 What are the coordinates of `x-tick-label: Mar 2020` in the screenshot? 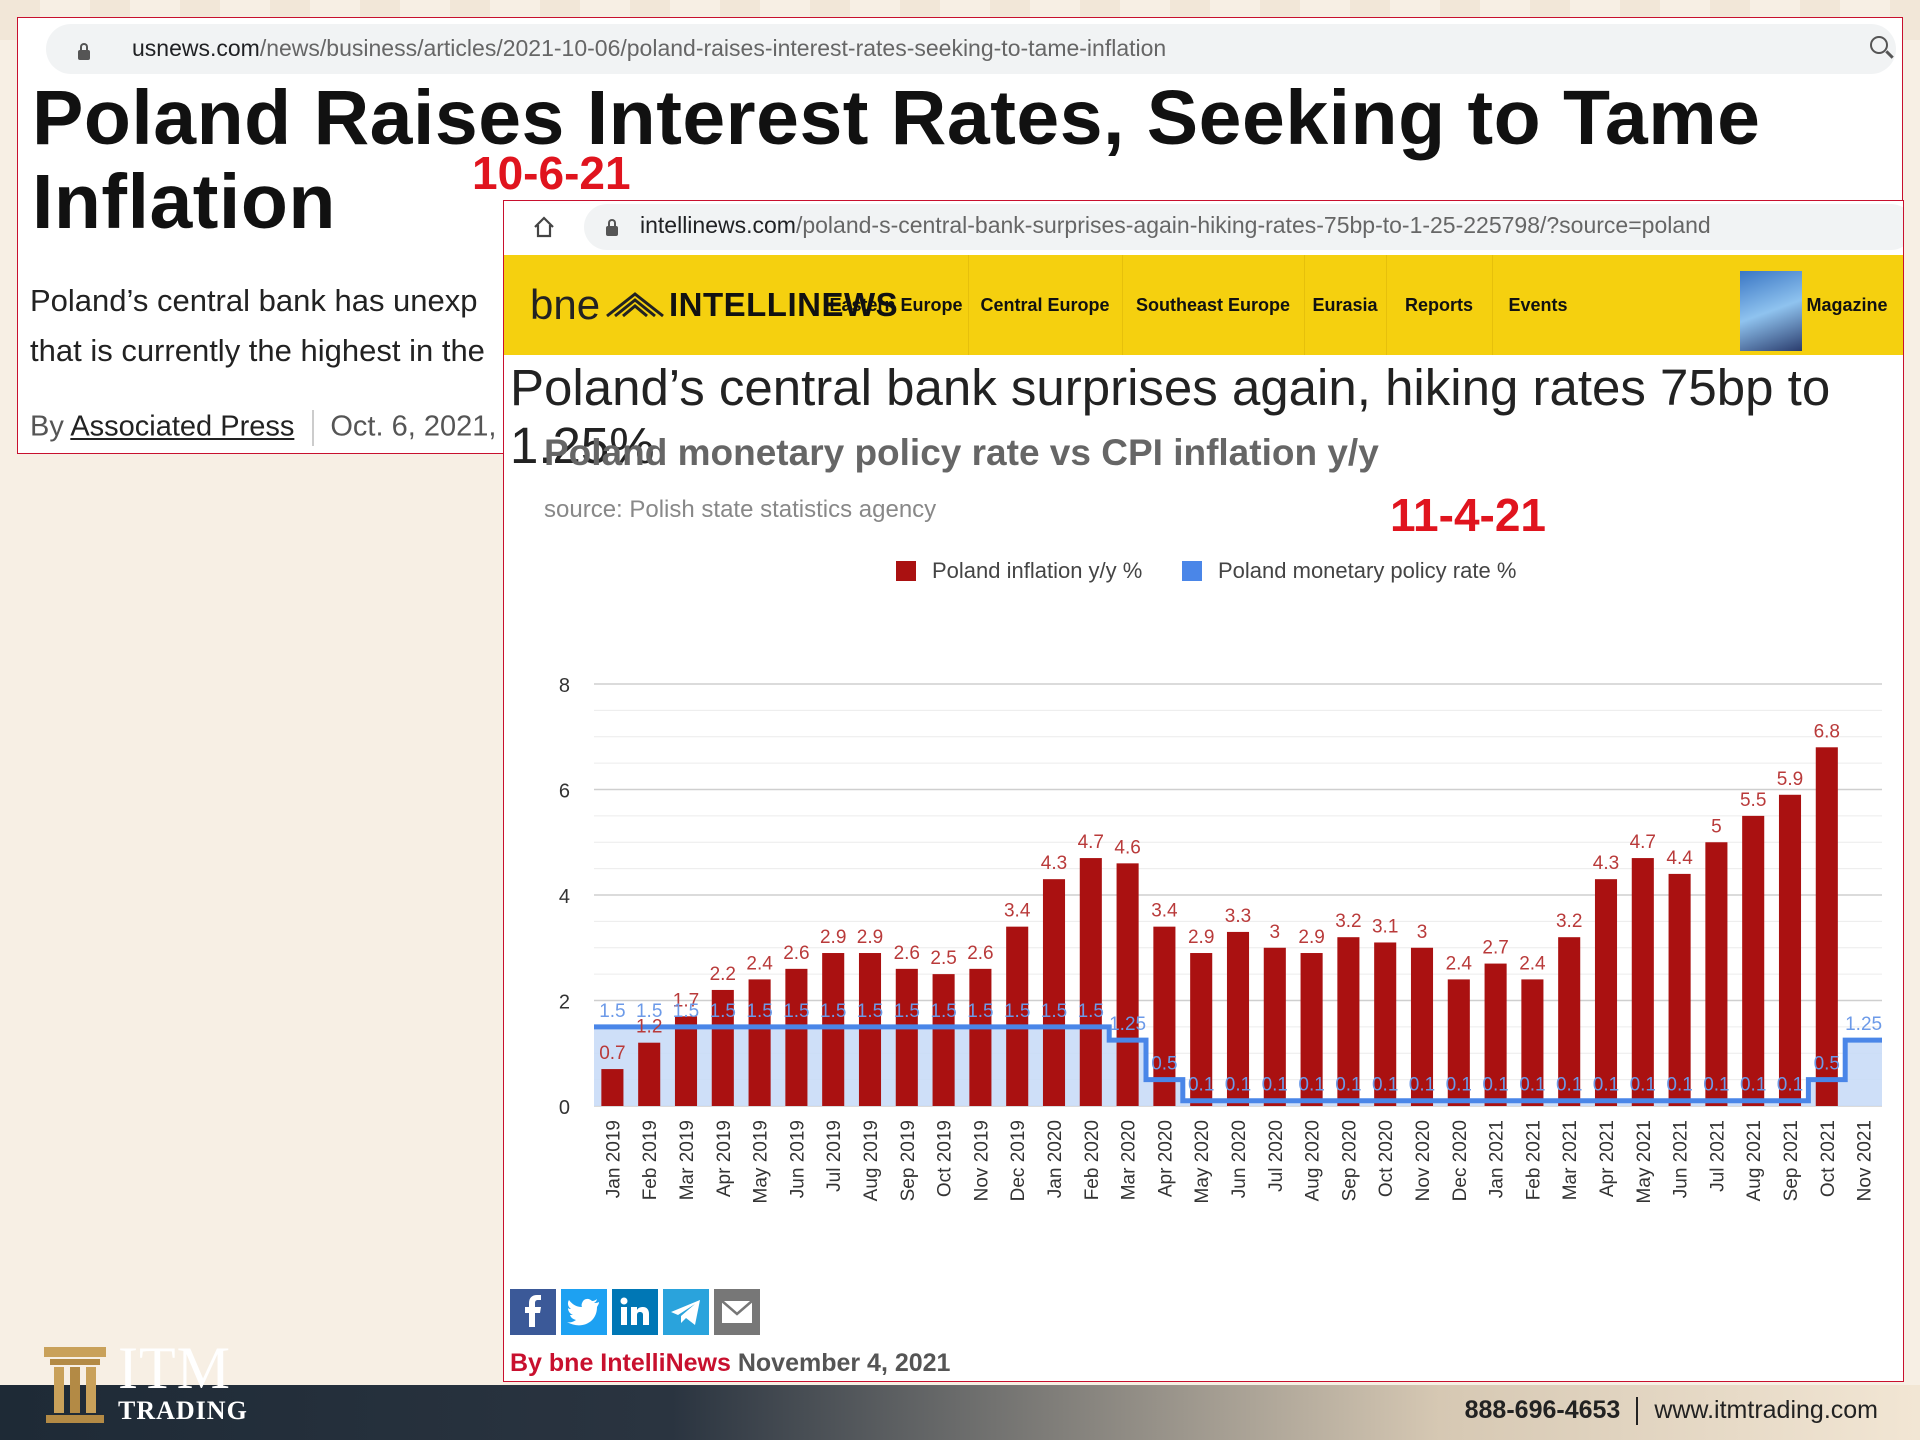 It's located at (1129, 1160).